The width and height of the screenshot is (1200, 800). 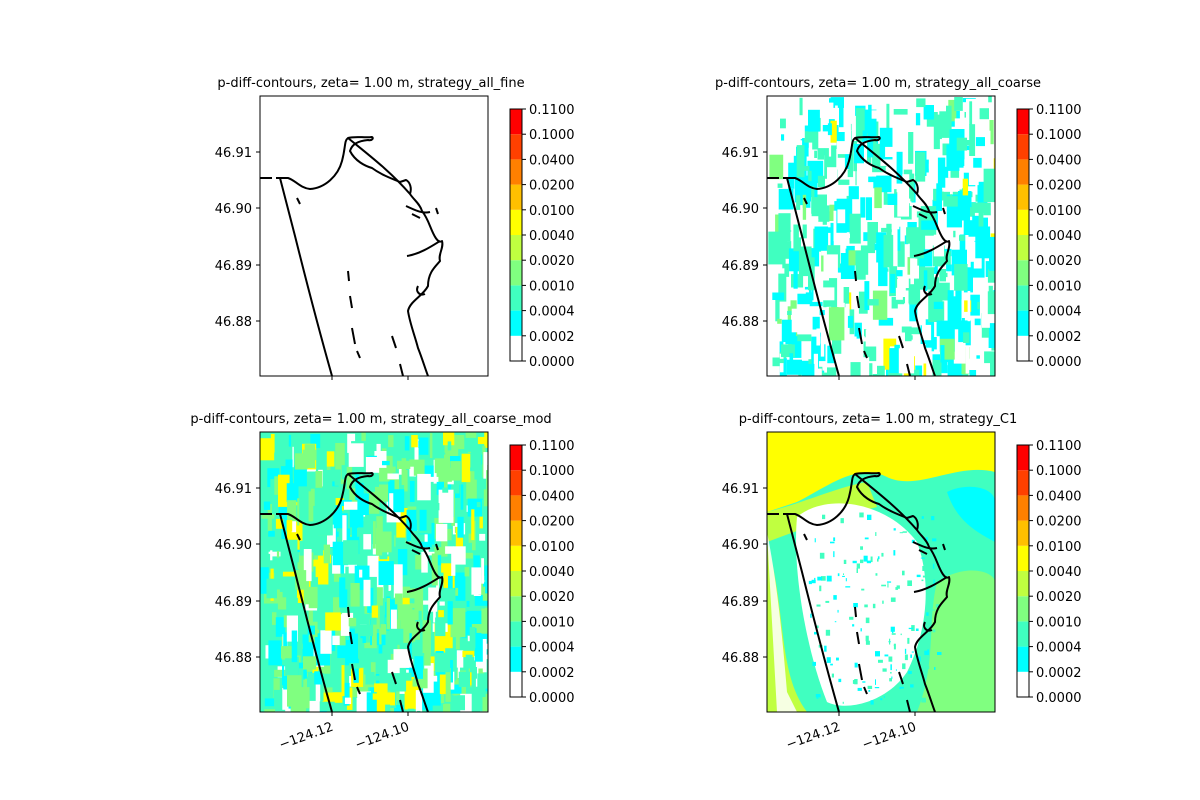 What do you see at coordinates (552, 673) in the screenshot?
I see `colorbar-tick-label: 0.0002` at bounding box center [552, 673].